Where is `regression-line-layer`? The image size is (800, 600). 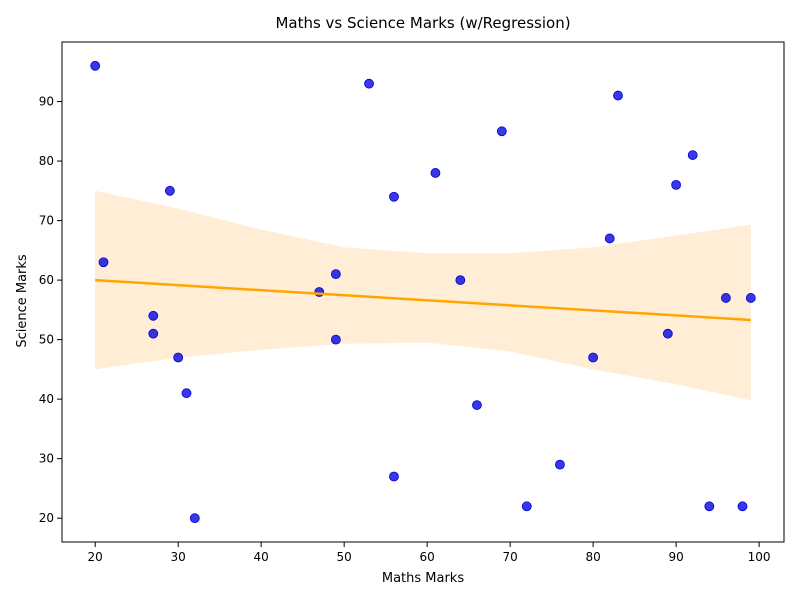
regression-line-layer is located at coordinates (423, 300).